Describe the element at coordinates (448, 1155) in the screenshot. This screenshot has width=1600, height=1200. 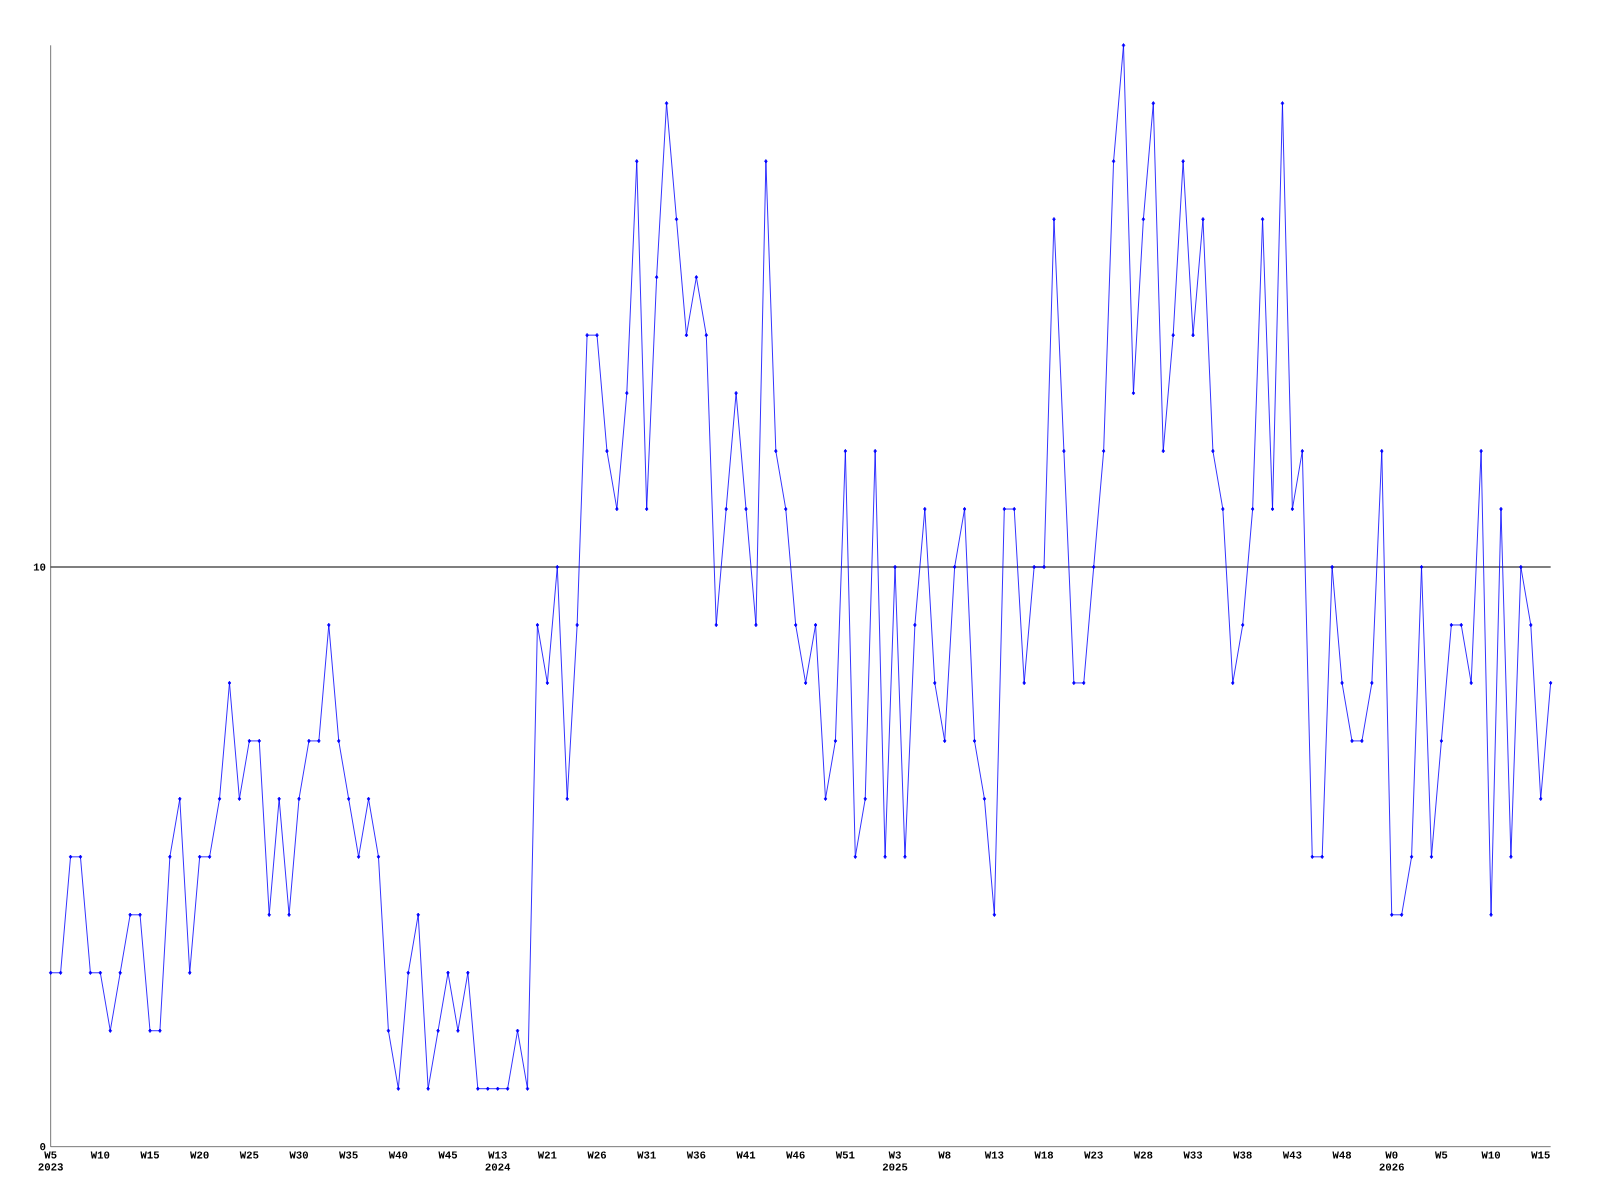
I see `x-tick-label: W45` at that location.